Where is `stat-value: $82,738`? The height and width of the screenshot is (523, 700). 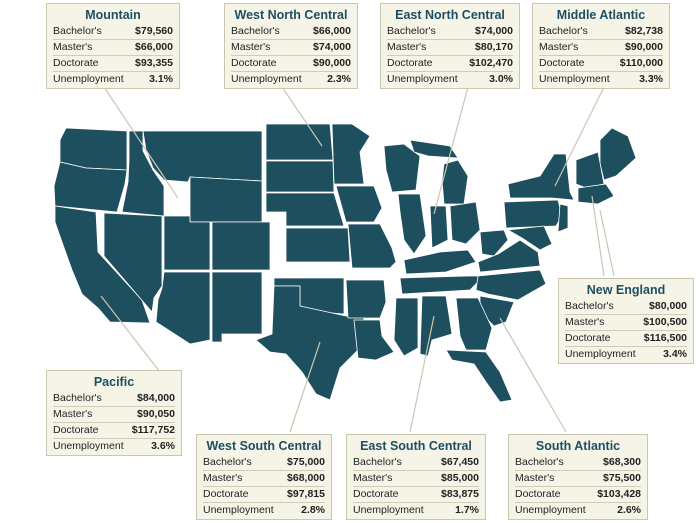
stat-value: $82,738 is located at coordinates (644, 31).